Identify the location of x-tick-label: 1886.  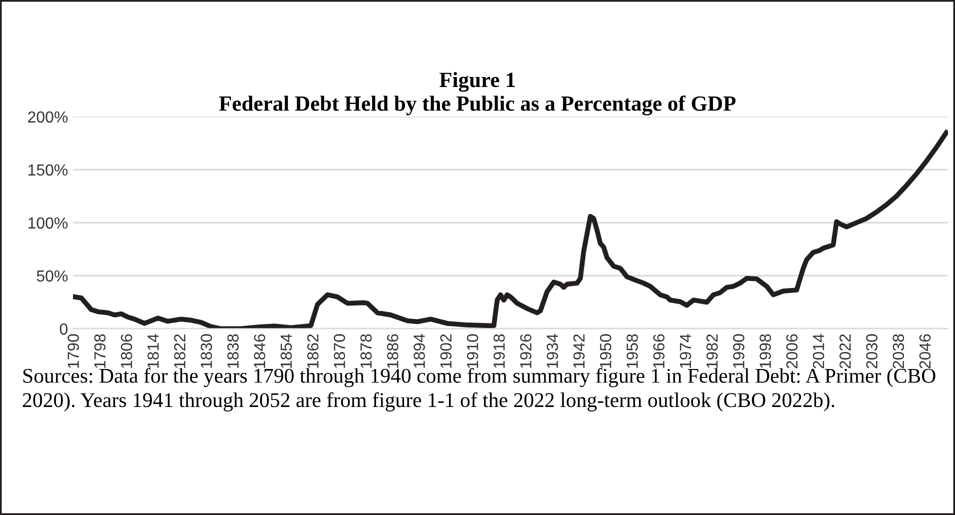
(392, 351).